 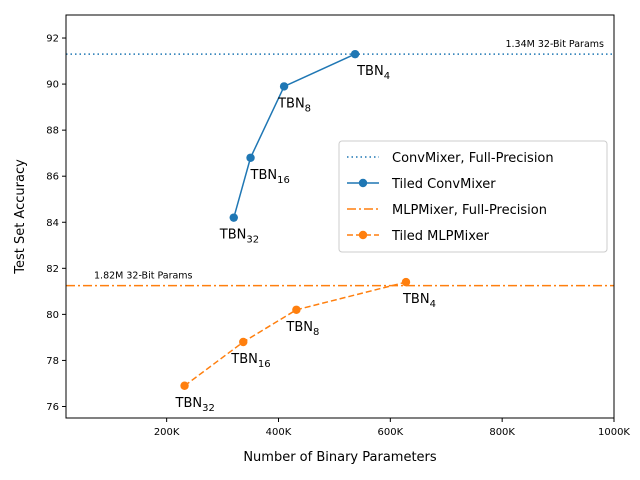 I want to click on x-axis-label: Number of Binary Parameters, so click(x=340, y=457).